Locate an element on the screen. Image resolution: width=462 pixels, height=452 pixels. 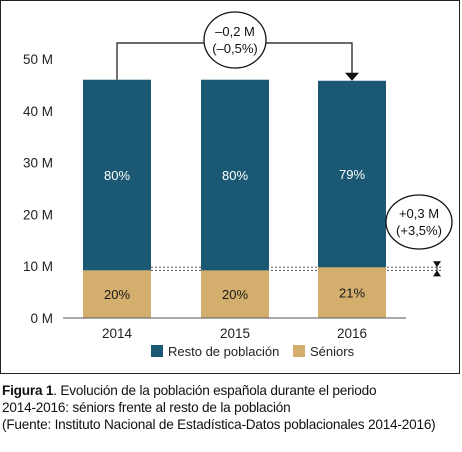
data-label-resto-2014: 80% is located at coordinates (117, 175).